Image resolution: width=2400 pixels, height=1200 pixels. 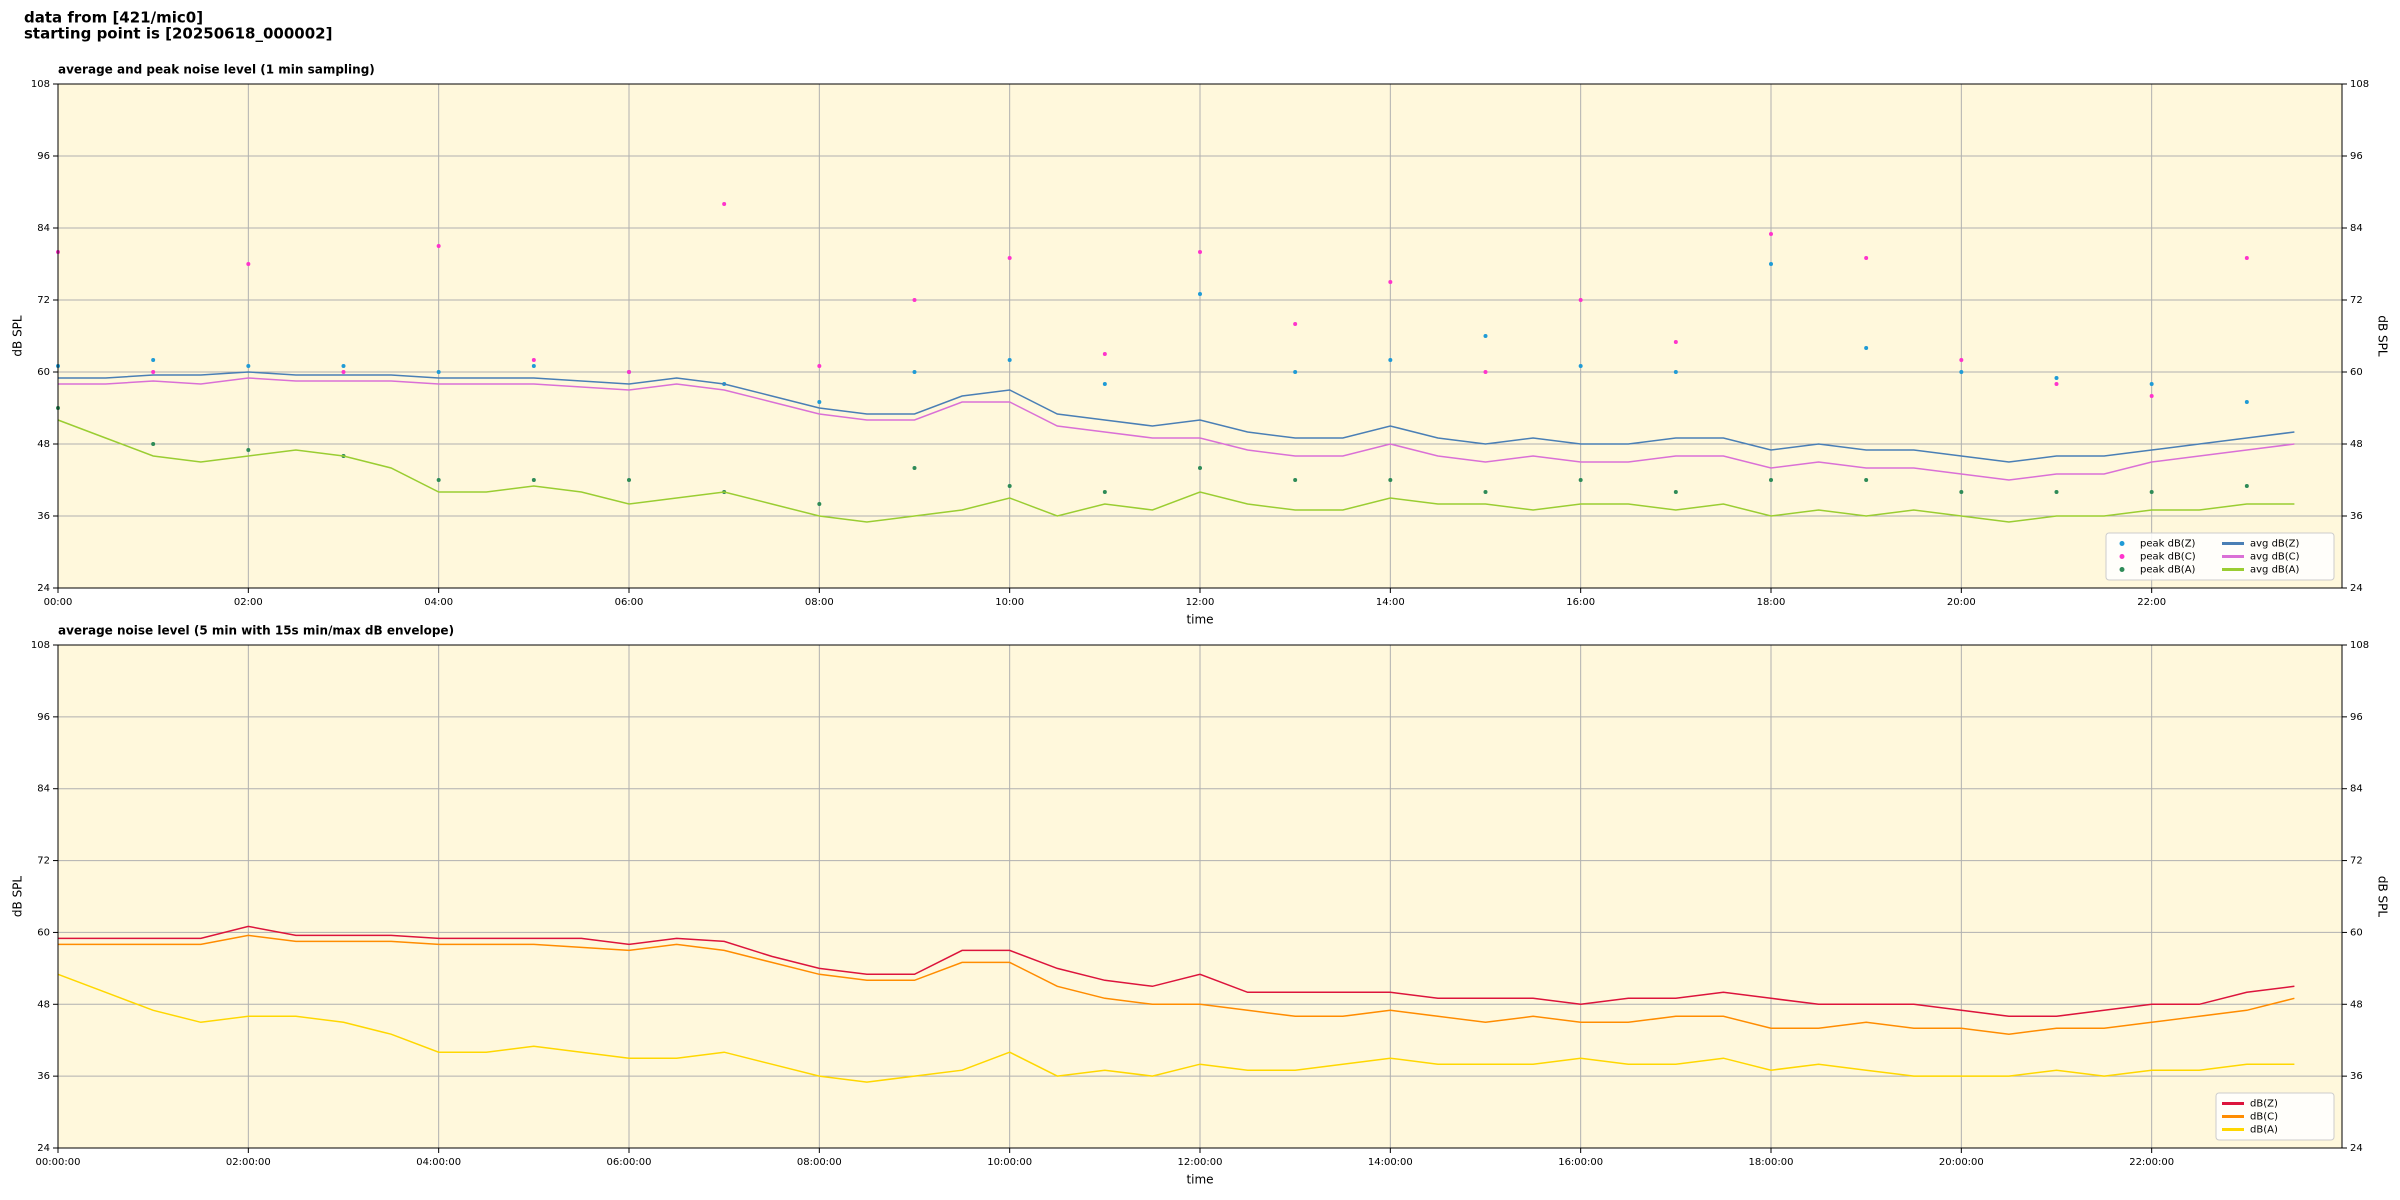 I want to click on x-tick-label: 18:00, so click(x=1771, y=602).